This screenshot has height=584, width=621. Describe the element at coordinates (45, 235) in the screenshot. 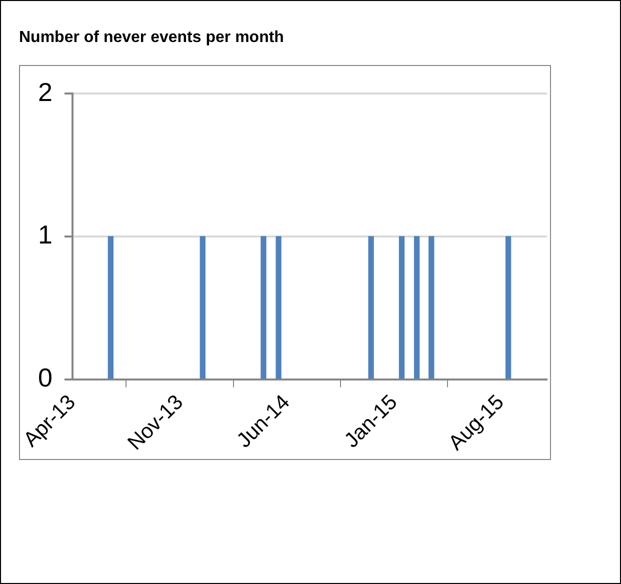

I see `y-tick-label: 1` at that location.